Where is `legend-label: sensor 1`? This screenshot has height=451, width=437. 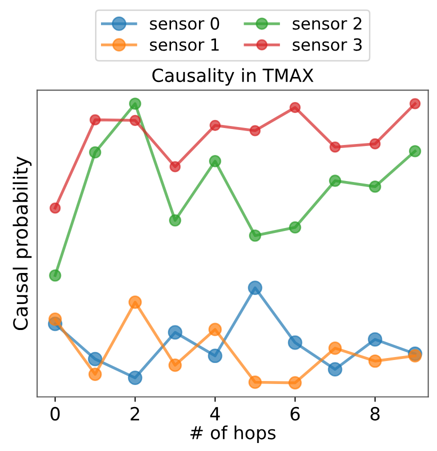 legend-label: sensor 1 is located at coordinates (184, 44).